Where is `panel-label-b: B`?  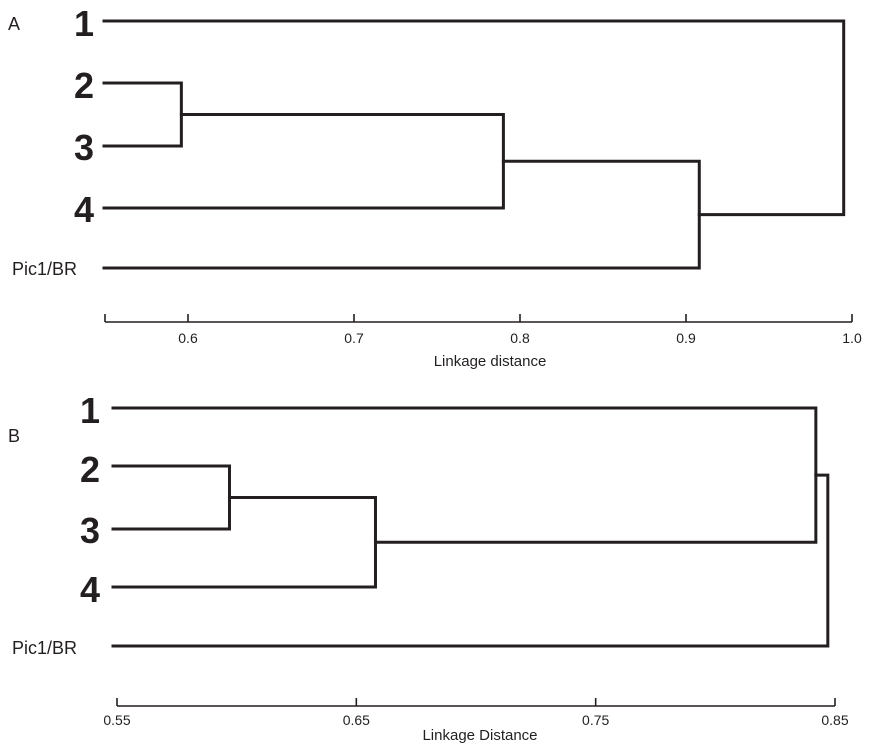
panel-label-b: B is located at coordinates (14, 436).